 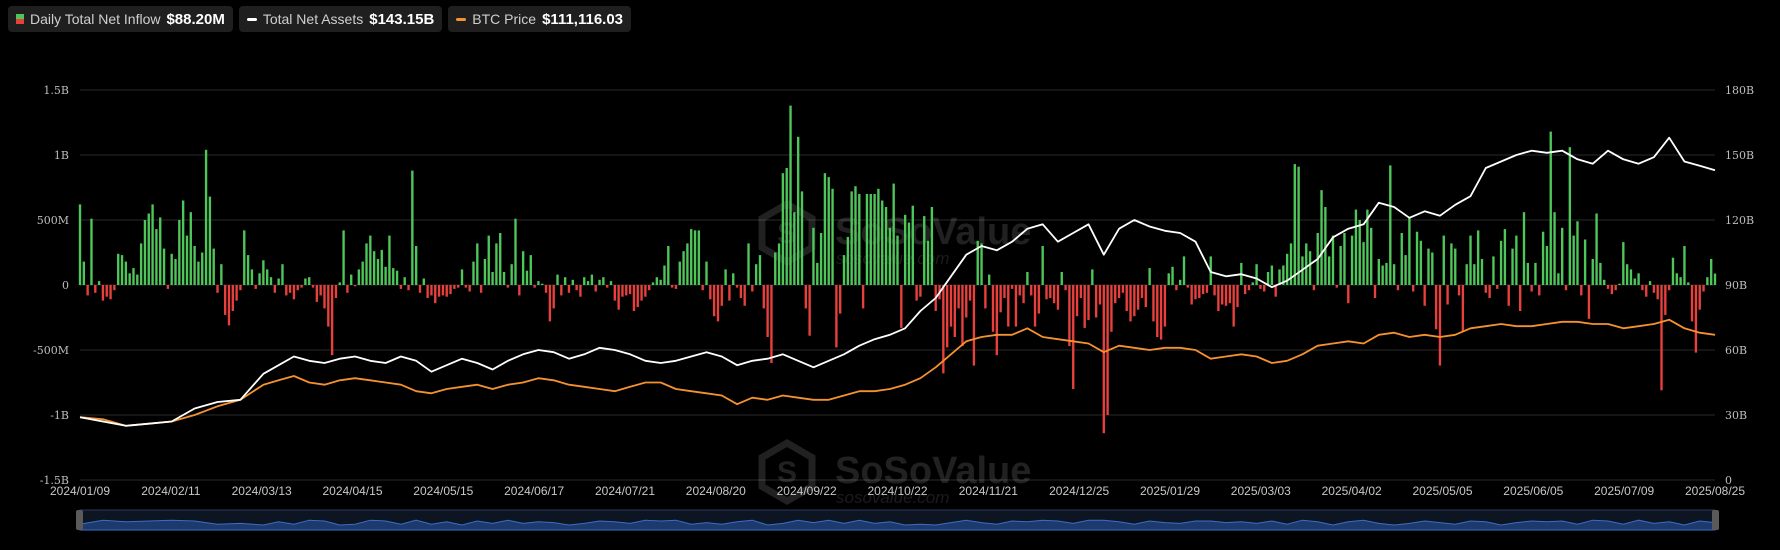 What do you see at coordinates (504, 19) in the screenshot?
I see `legend-label: BTC Price` at bounding box center [504, 19].